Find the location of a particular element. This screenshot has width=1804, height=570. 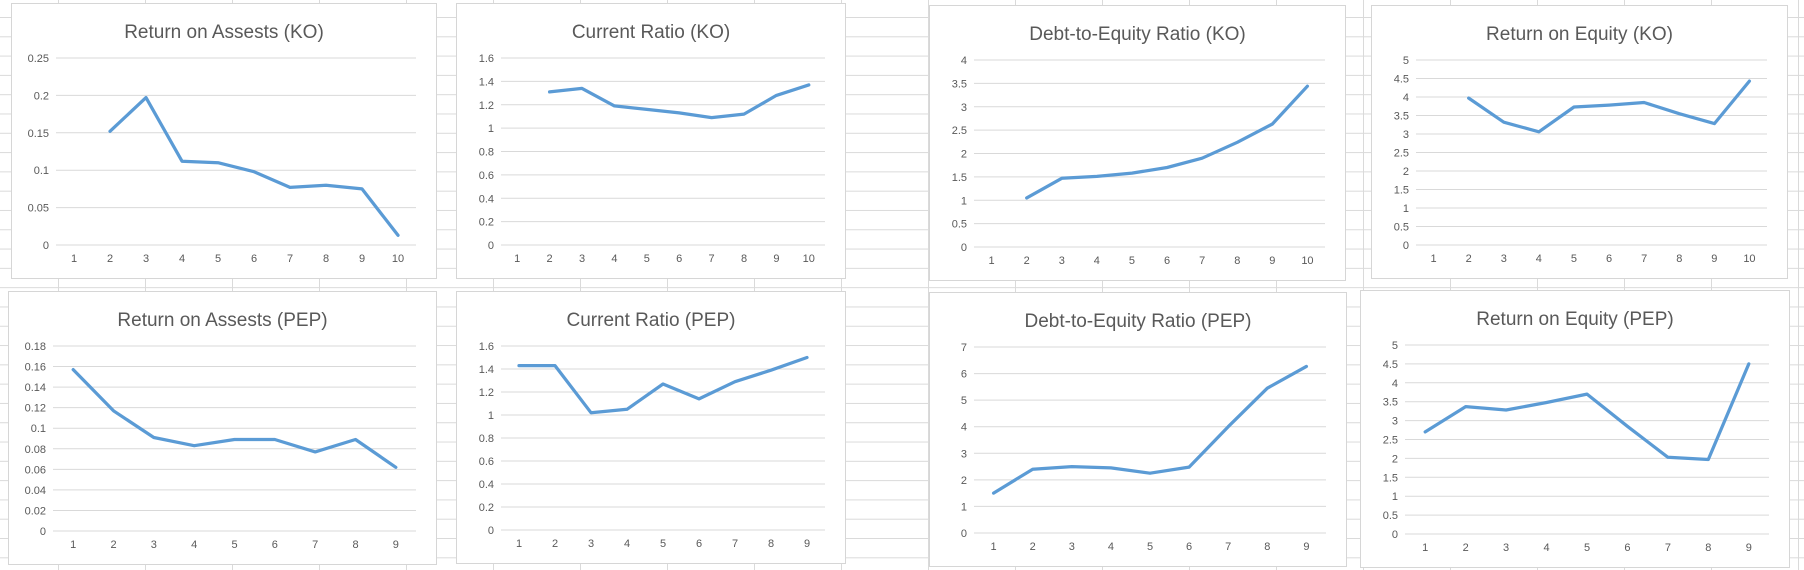

y-axis-tick-label: 1.2 is located at coordinates (486, 106).